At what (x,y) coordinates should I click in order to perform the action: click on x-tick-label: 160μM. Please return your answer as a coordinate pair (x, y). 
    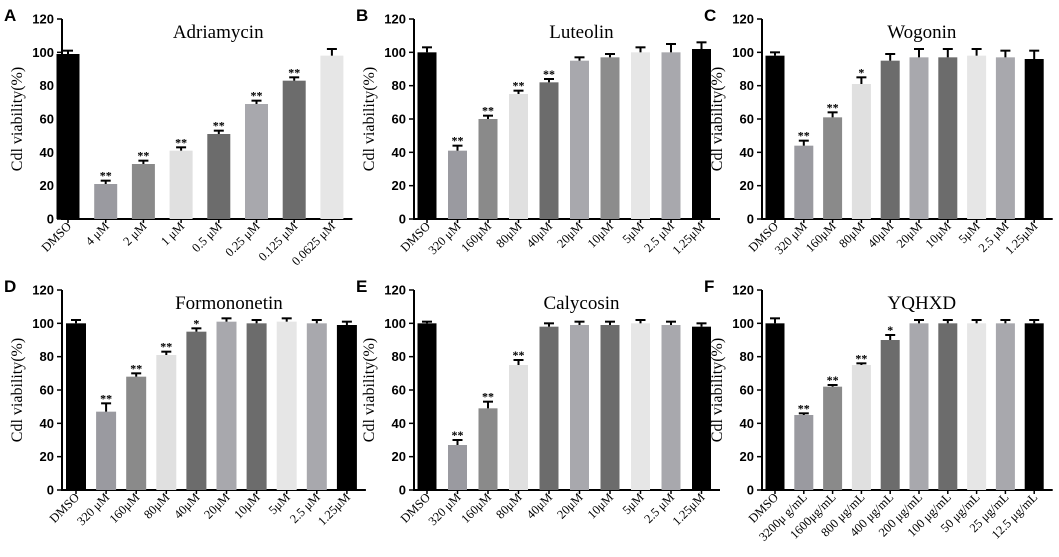
    Looking at the image, I should click on (476, 508).